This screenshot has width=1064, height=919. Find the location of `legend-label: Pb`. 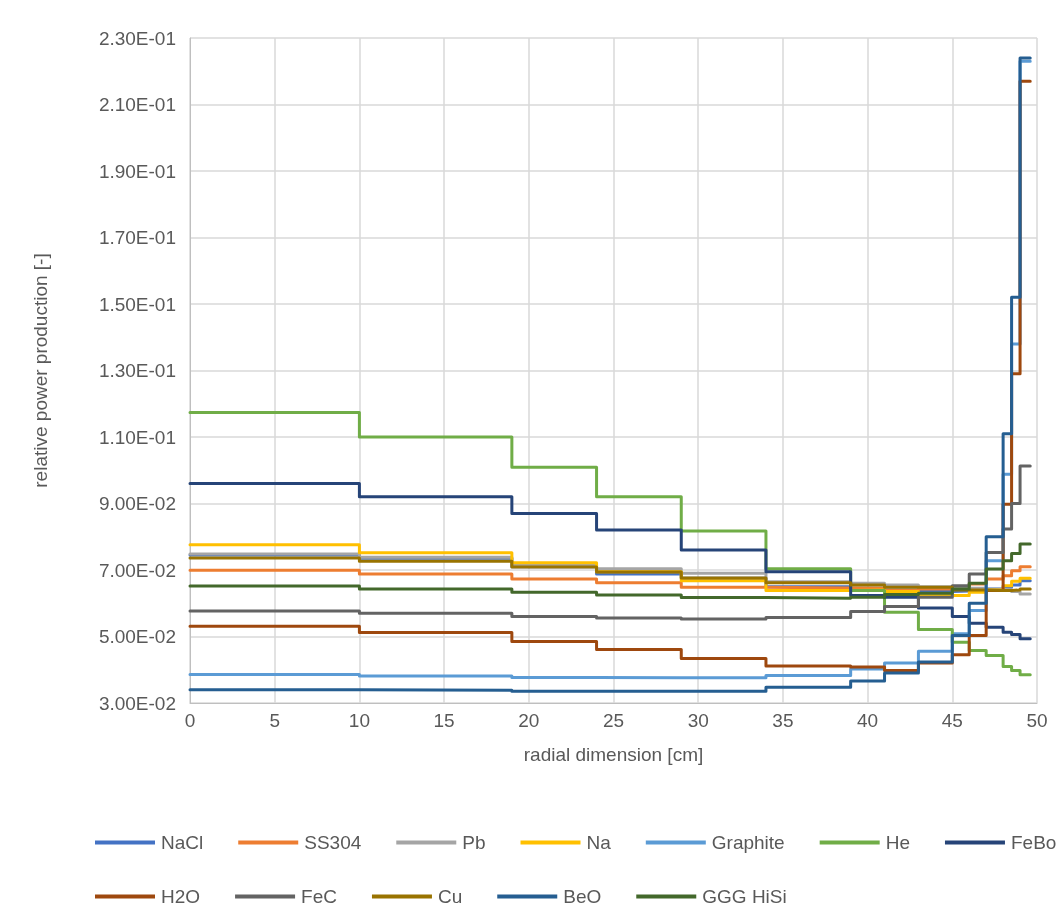

legend-label: Pb is located at coordinates (474, 842).